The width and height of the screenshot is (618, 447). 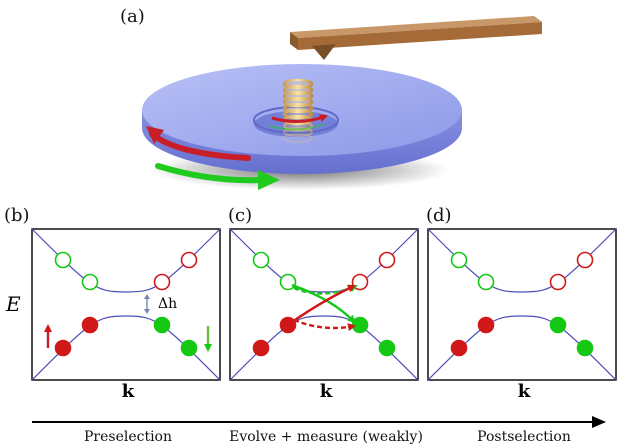 What do you see at coordinates (326, 437) in the screenshot?
I see `stage-evolve: Evolve + measure (weakly)` at bounding box center [326, 437].